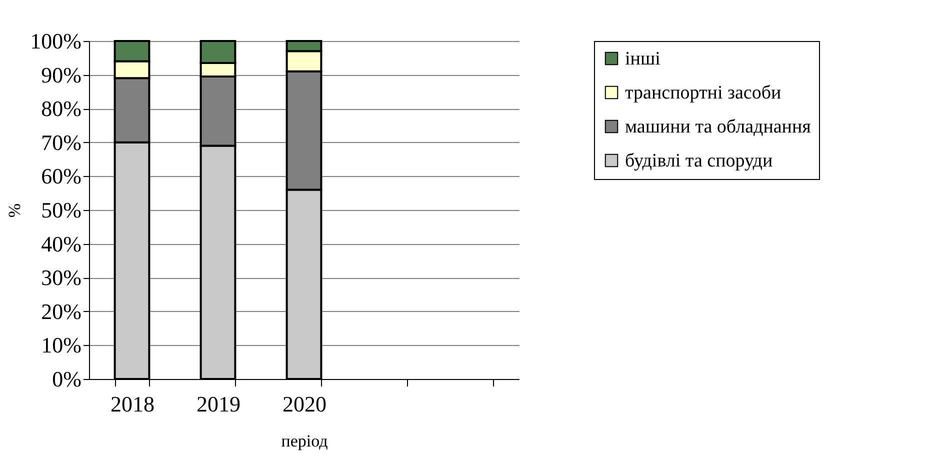  Describe the element at coordinates (61, 243) in the screenshot. I see `y-tick-label: 40%` at that location.